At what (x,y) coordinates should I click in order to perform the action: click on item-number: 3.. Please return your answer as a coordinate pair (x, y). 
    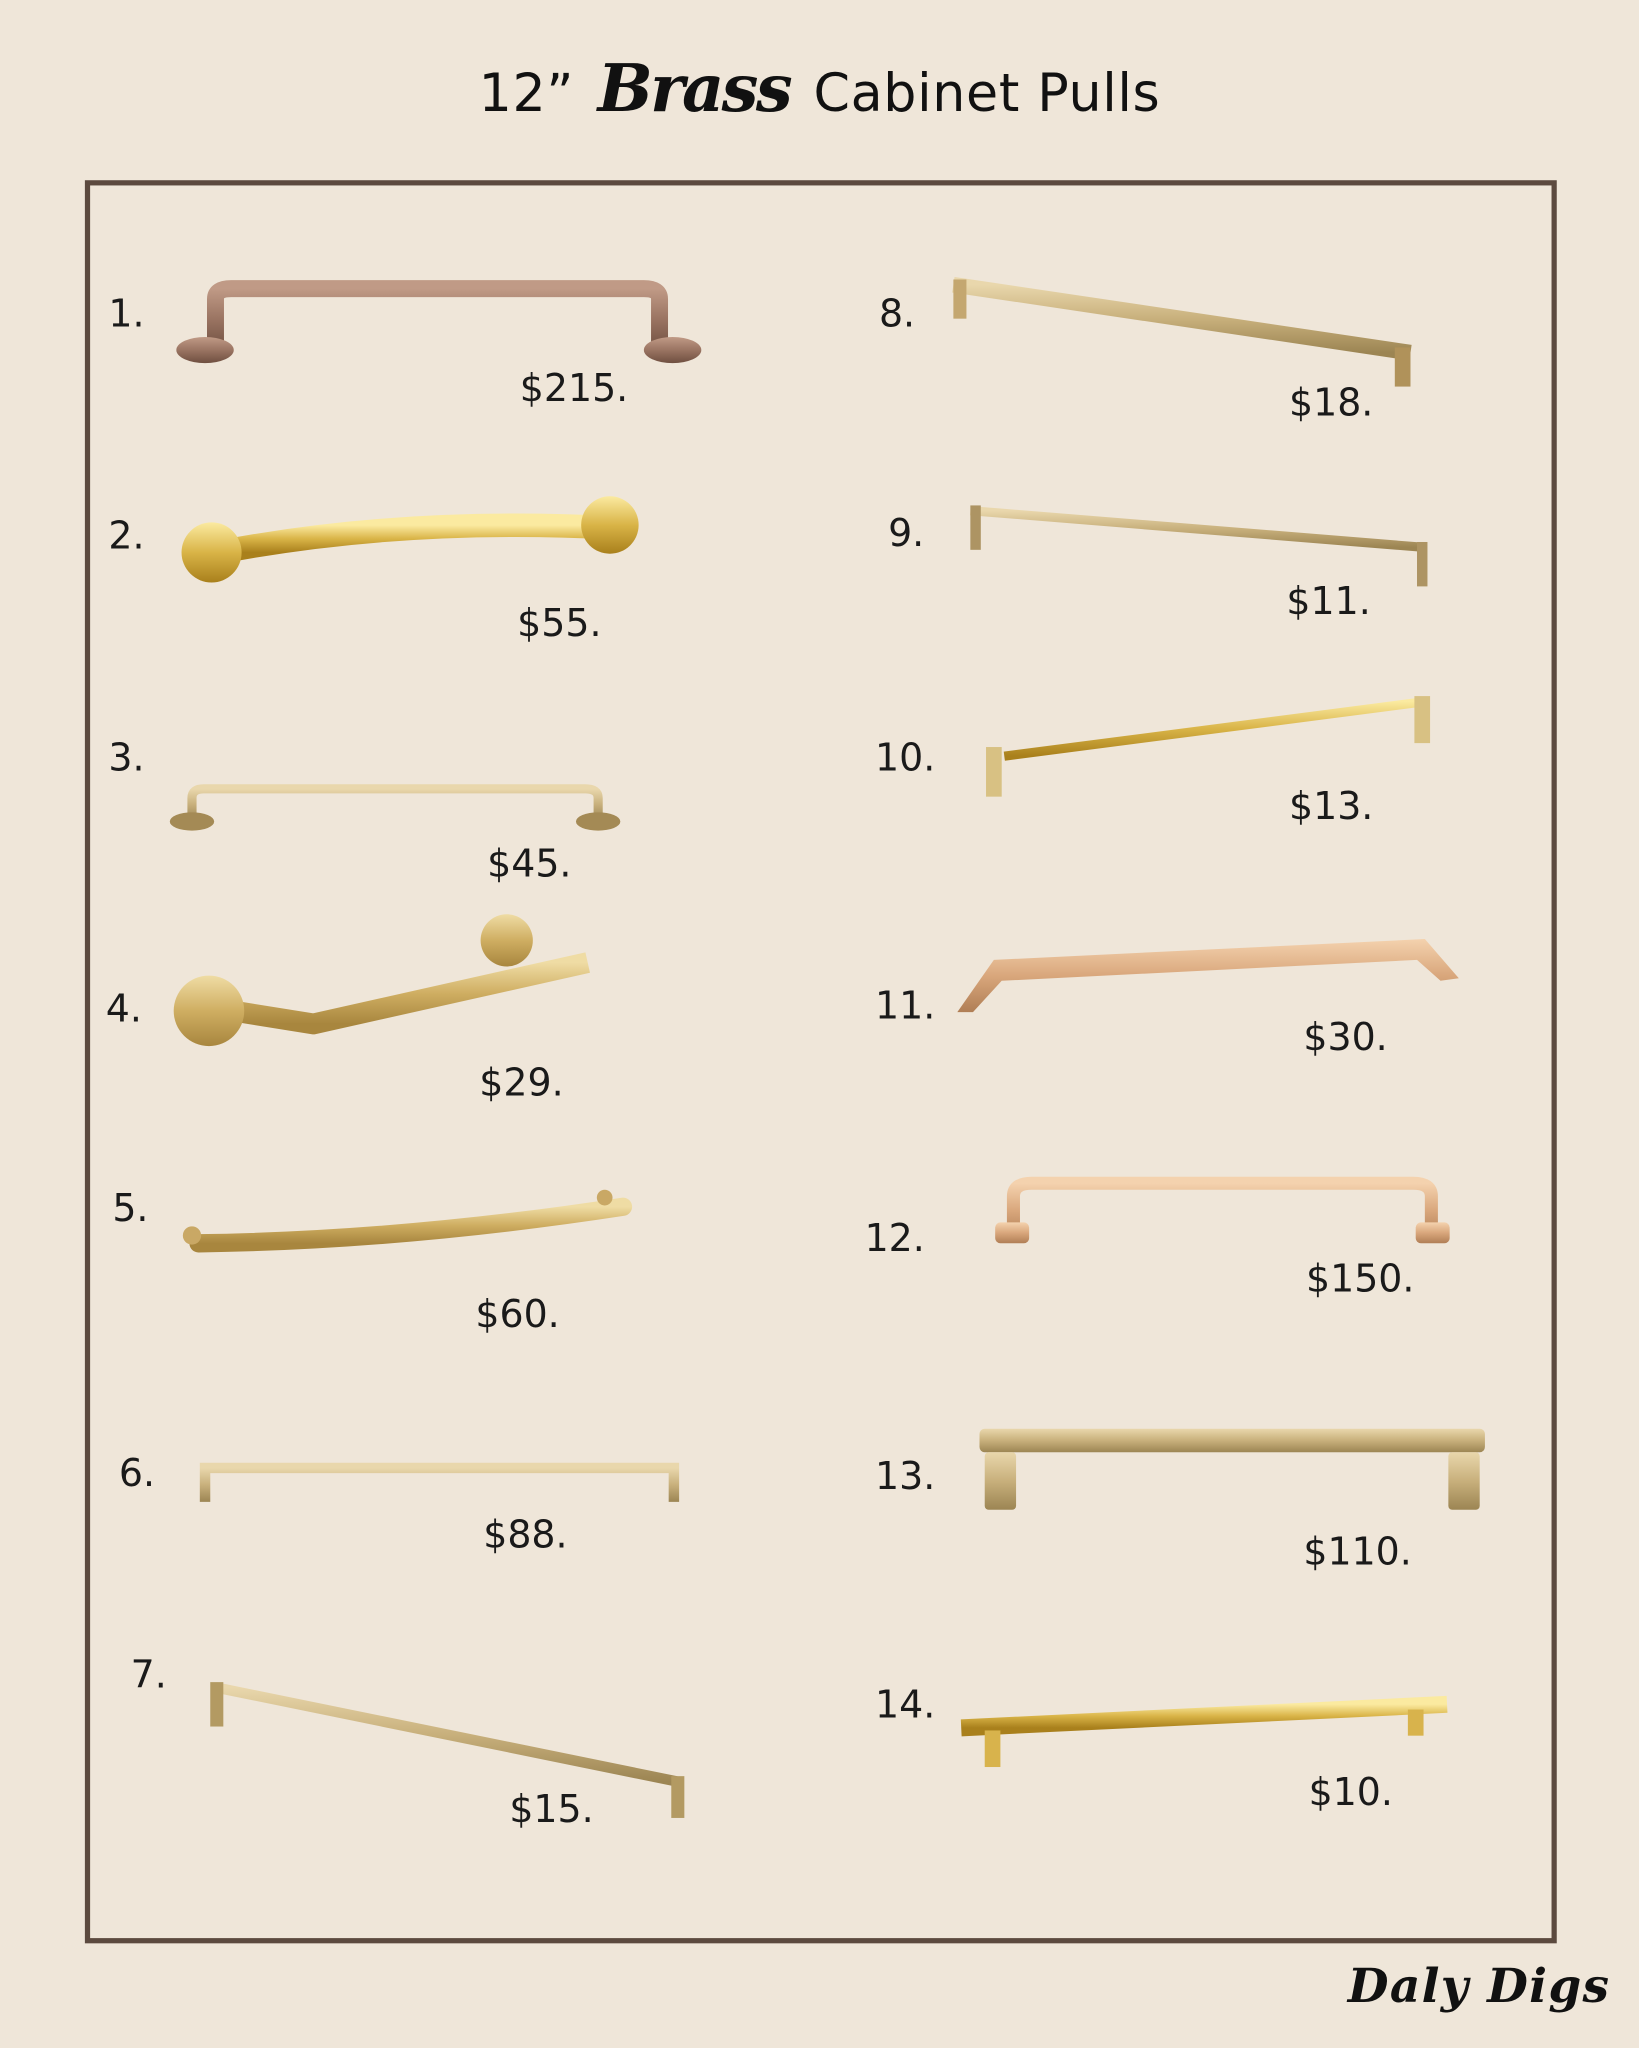
    Looking at the image, I should click on (126, 757).